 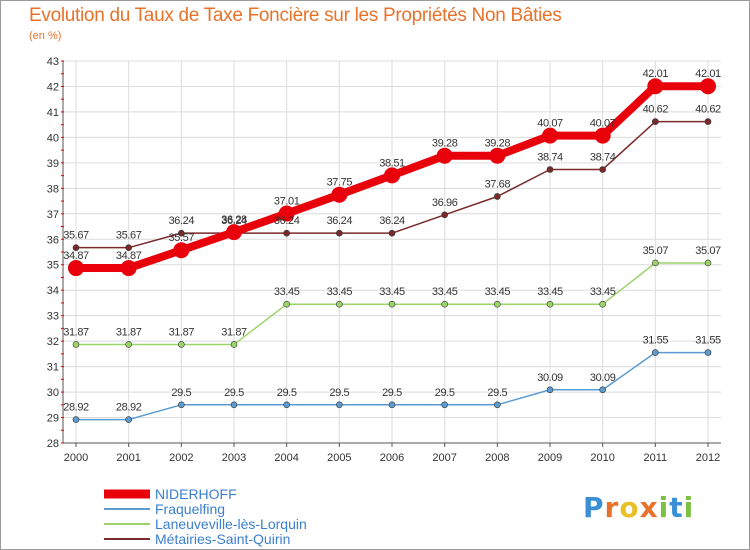 What do you see at coordinates (656, 458) in the screenshot?
I see `x-tick-label: 2011` at bounding box center [656, 458].